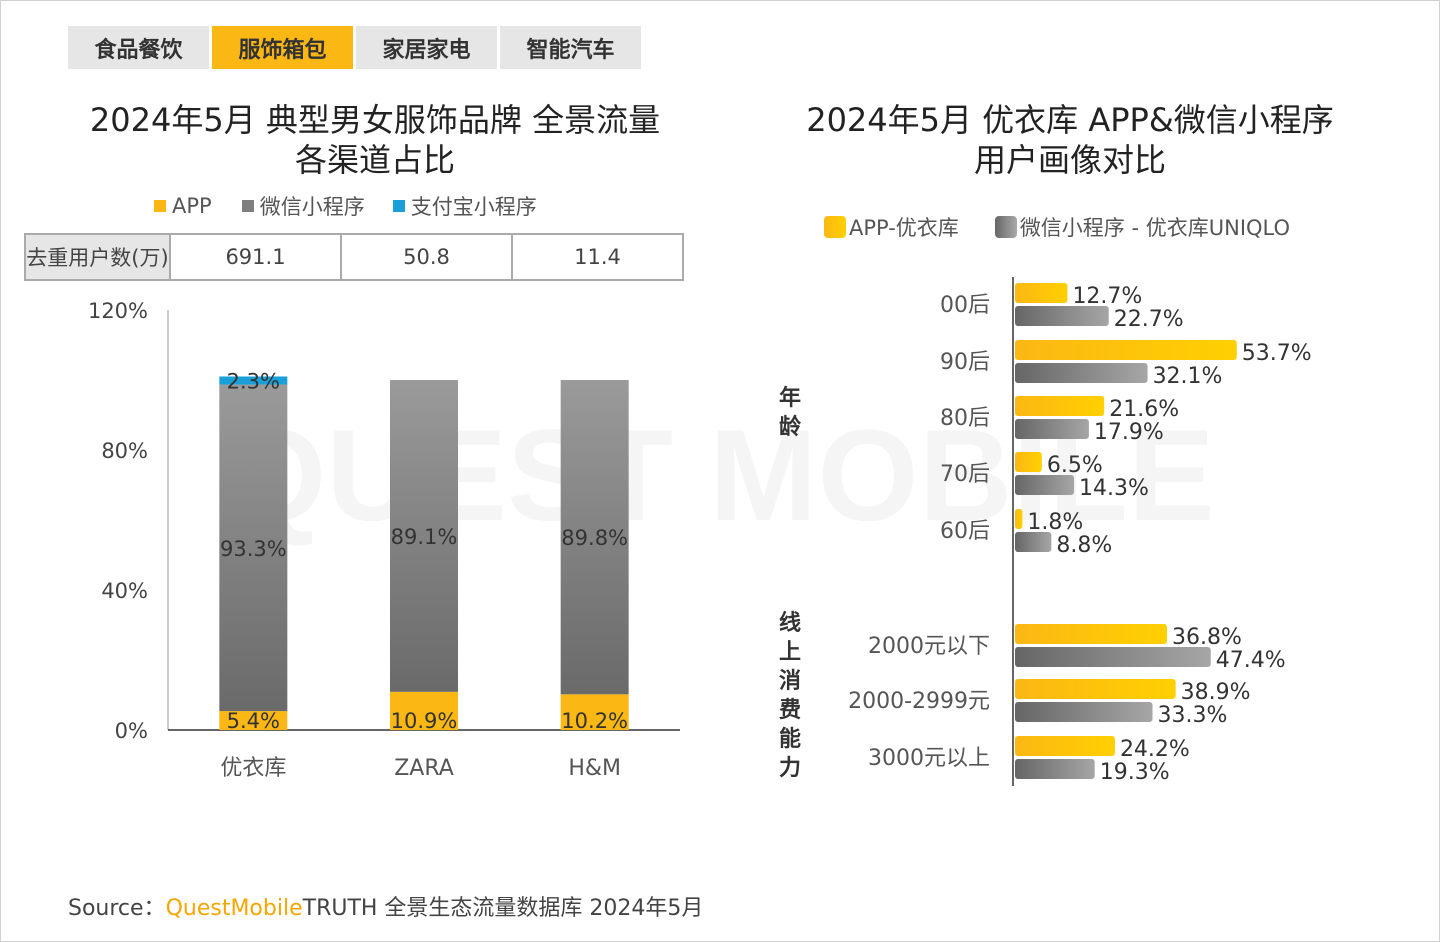 This screenshot has height=942, width=1440. What do you see at coordinates (1084, 545) in the screenshot?
I see `data-label: 8.8%` at bounding box center [1084, 545].